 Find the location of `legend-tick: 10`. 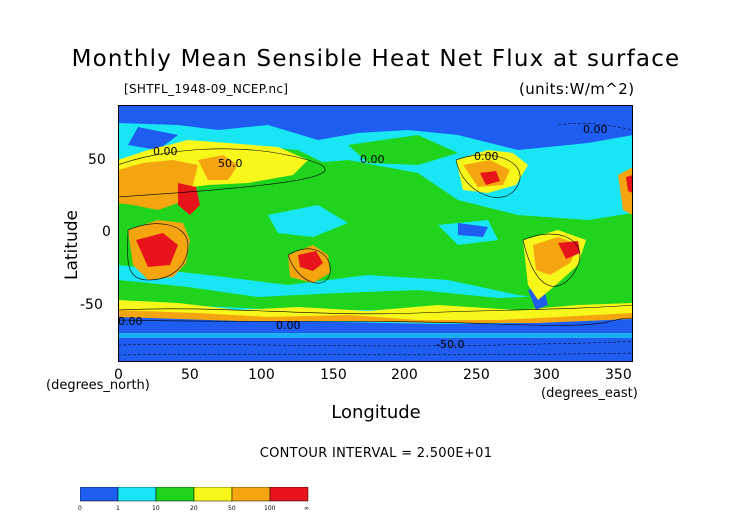

legend-tick: 10 is located at coordinates (156, 508).